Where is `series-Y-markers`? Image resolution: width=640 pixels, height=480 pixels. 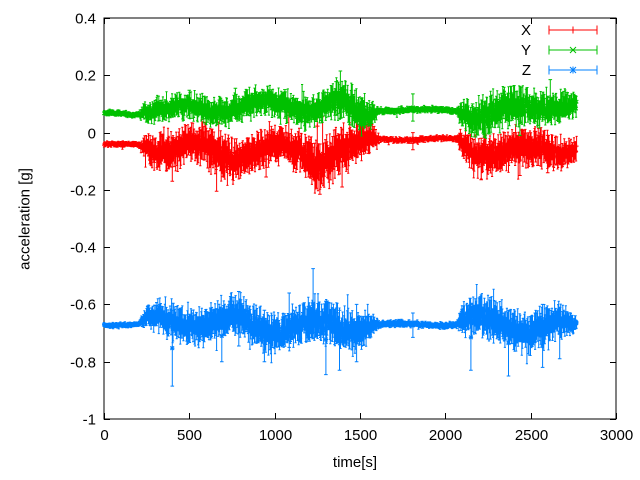 series-Y-markers is located at coordinates (340, 108).